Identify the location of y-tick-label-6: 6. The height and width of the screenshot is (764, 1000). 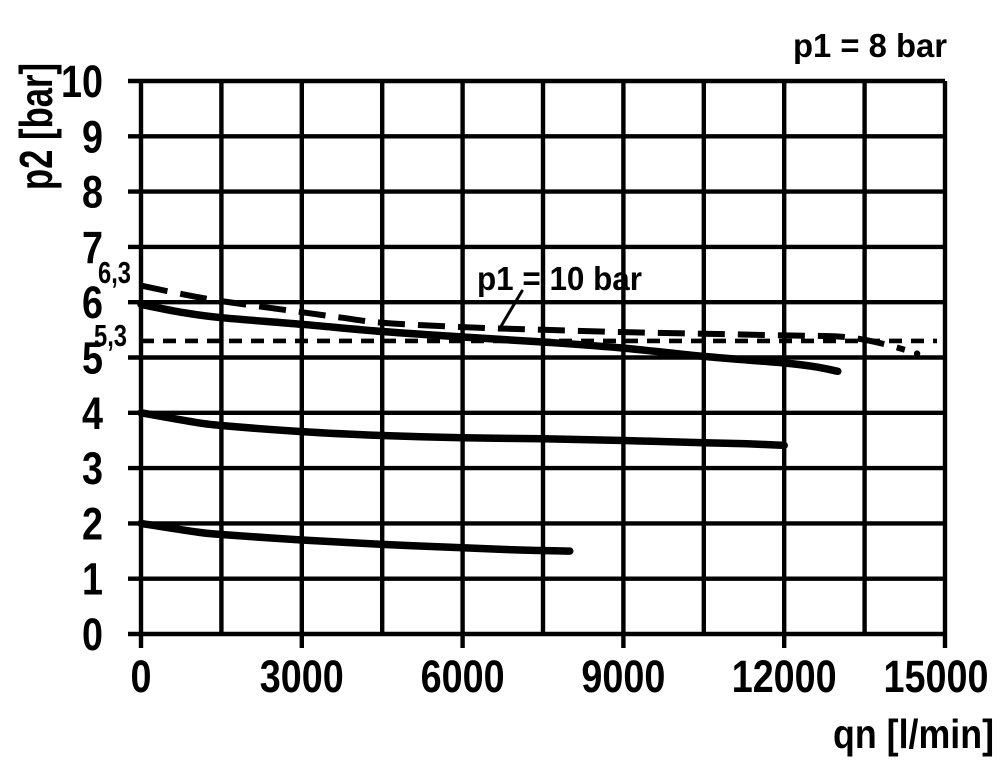
(92, 302).